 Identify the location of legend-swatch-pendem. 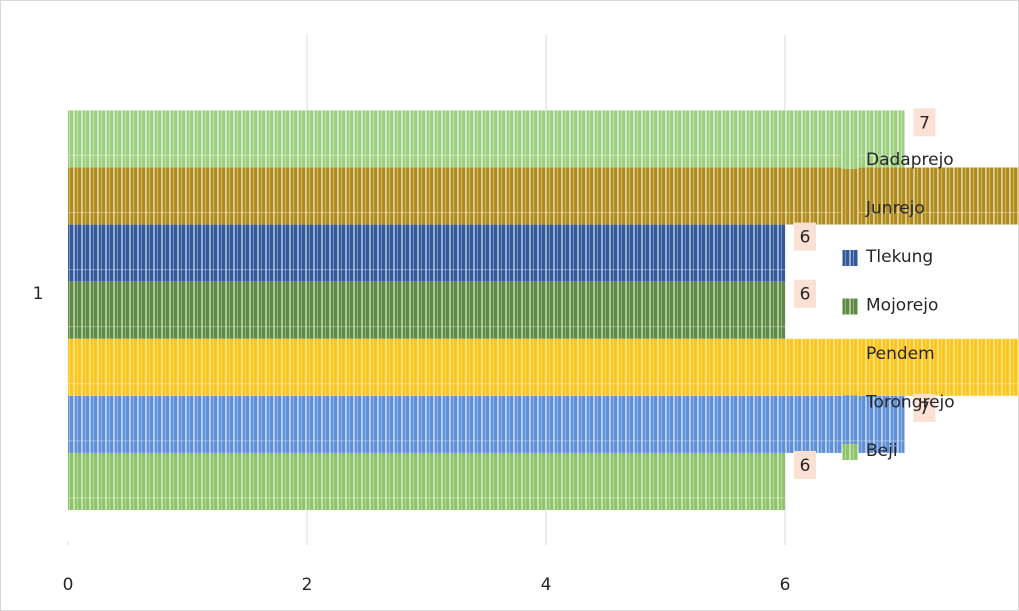
(850, 355).